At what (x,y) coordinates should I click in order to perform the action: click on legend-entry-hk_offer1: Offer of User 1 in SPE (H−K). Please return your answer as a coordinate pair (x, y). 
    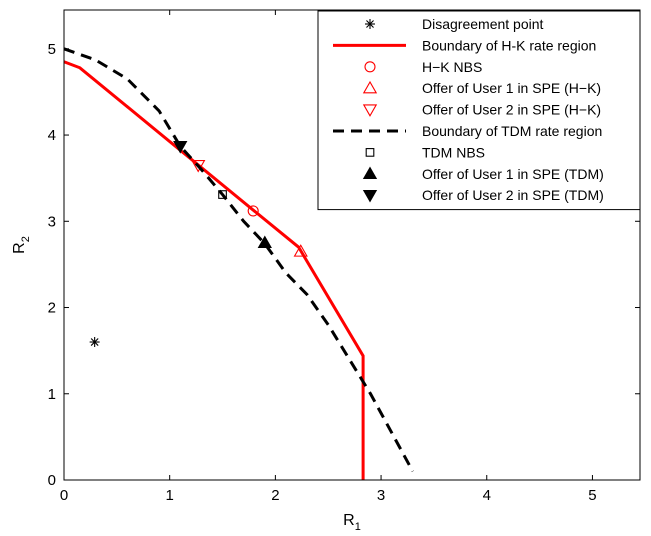
    Looking at the image, I should click on (481, 88).